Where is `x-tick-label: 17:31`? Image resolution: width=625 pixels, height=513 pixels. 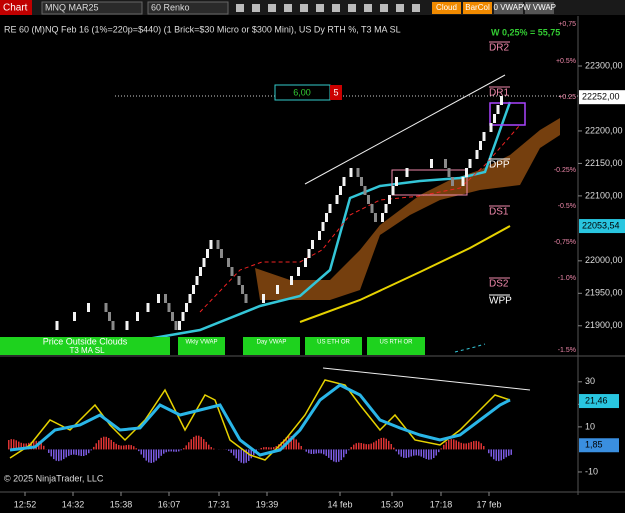
x-tick-label: 17:31 is located at coordinates (219, 504).